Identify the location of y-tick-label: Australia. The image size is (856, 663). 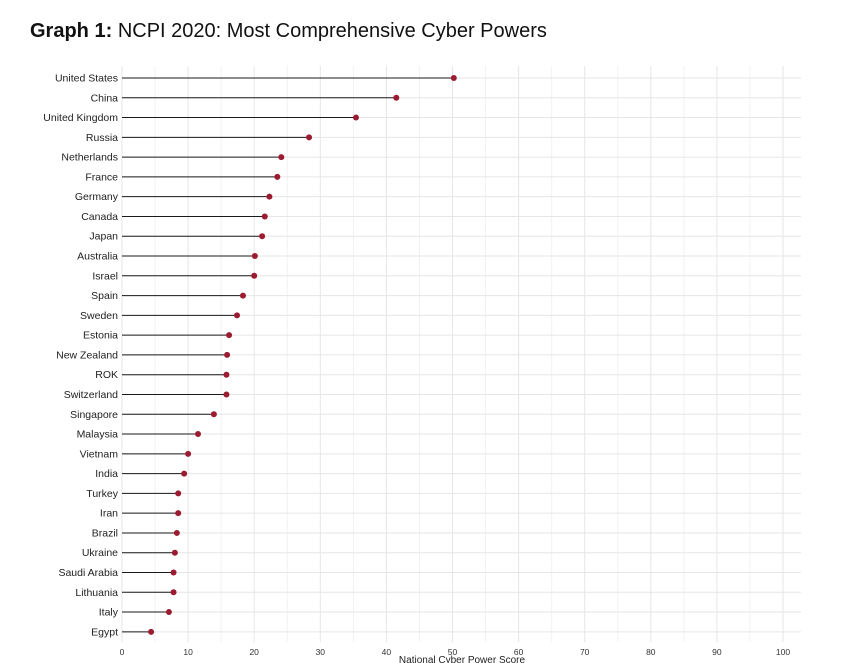
(97, 257).